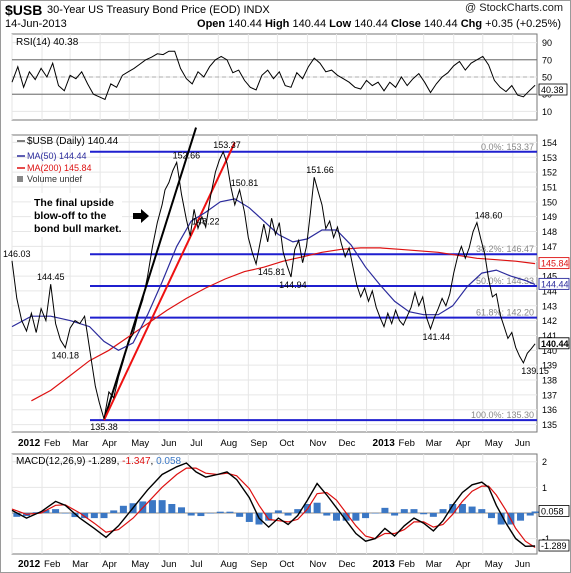  Describe the element at coordinates (522, 443) in the screenshot. I see `price-xaxis-label-17: Jun` at that location.